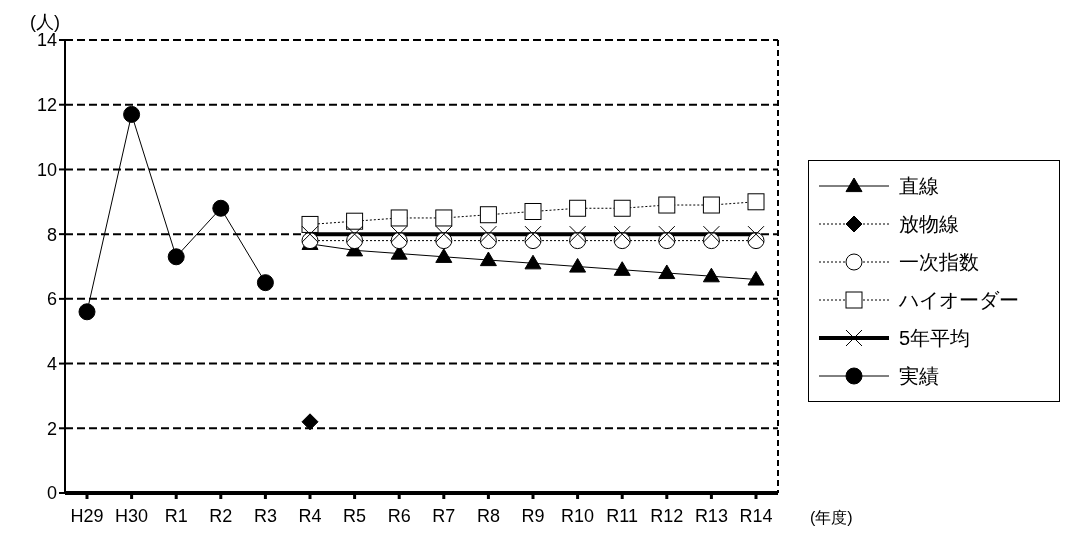 The width and height of the screenshot is (1068, 547). I want to click on x-tick-label: R8, so click(488, 515).